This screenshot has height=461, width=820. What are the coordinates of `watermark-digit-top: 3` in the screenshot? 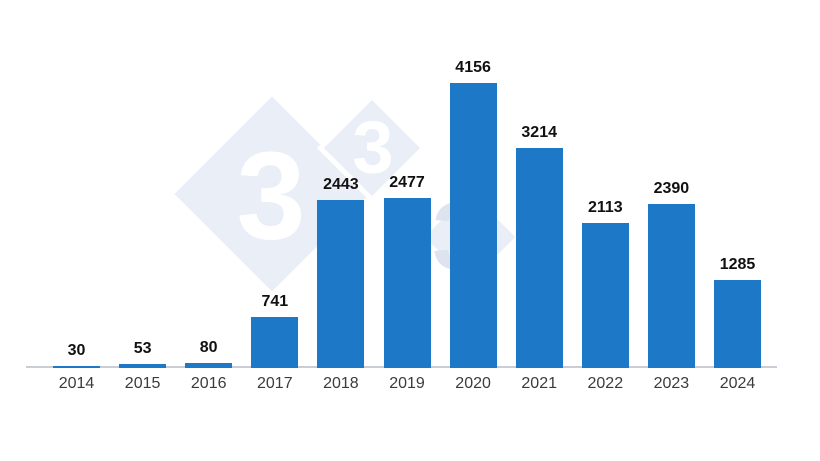 It's located at (373, 147).